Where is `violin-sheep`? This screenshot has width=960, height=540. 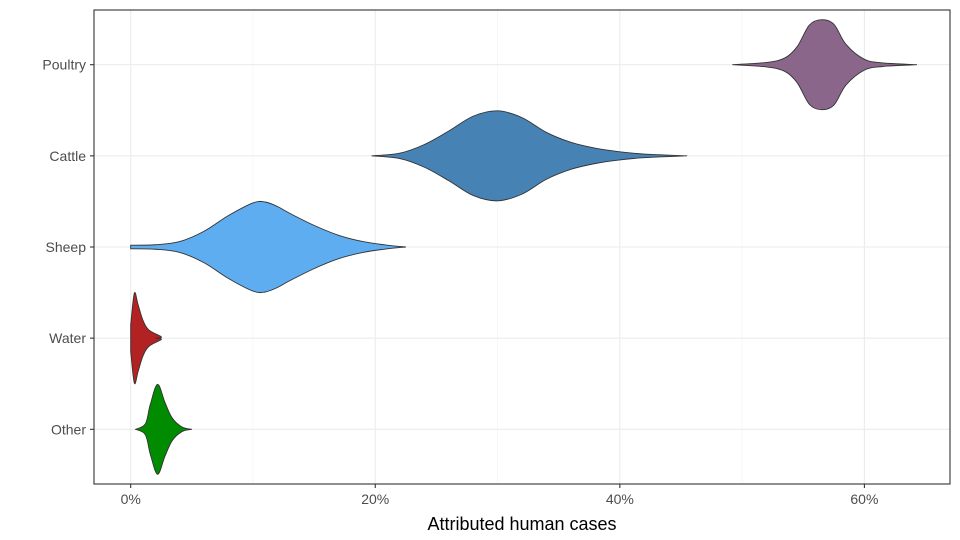
violin-sheep is located at coordinates (268, 247).